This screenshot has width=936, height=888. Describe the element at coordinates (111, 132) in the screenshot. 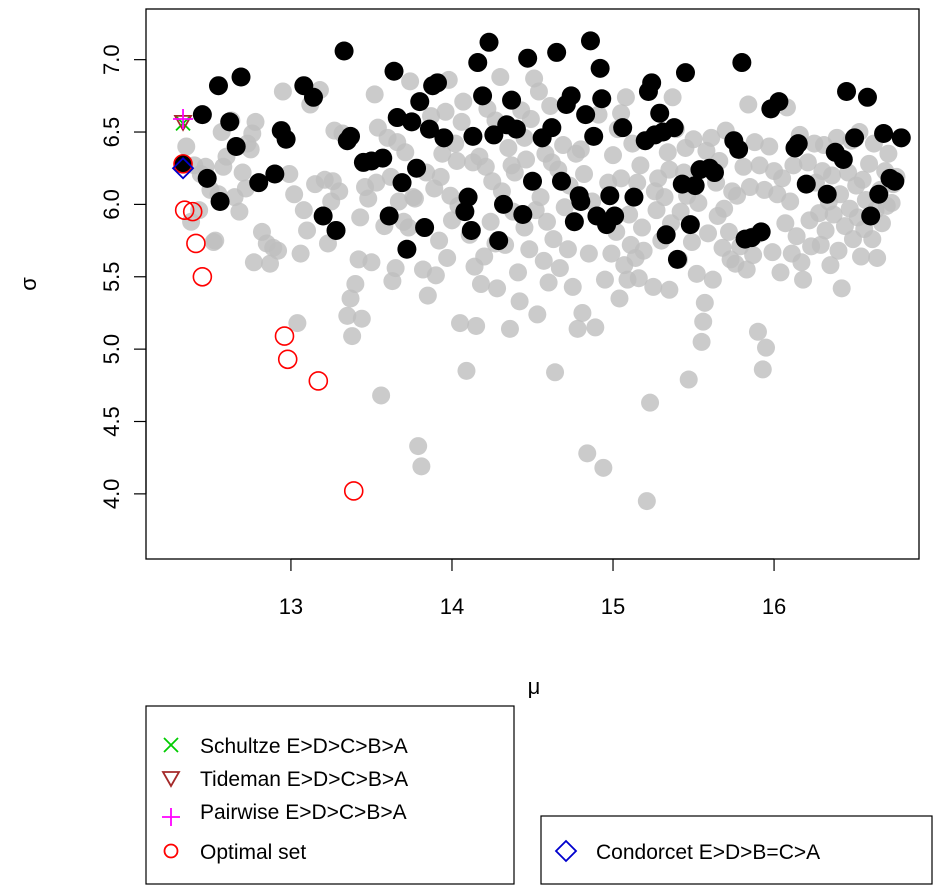

I see `y-tick-label: 6.5` at that location.